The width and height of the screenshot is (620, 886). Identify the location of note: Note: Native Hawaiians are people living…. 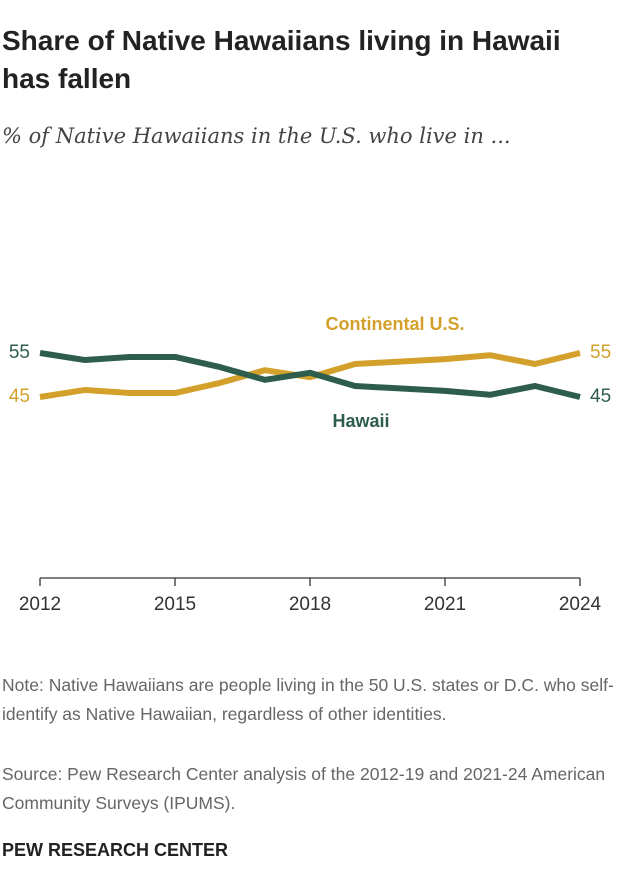
(308, 699).